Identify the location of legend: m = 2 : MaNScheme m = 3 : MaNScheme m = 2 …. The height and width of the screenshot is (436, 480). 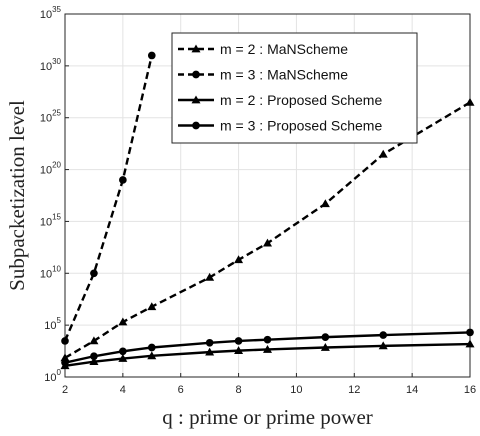
(294, 88).